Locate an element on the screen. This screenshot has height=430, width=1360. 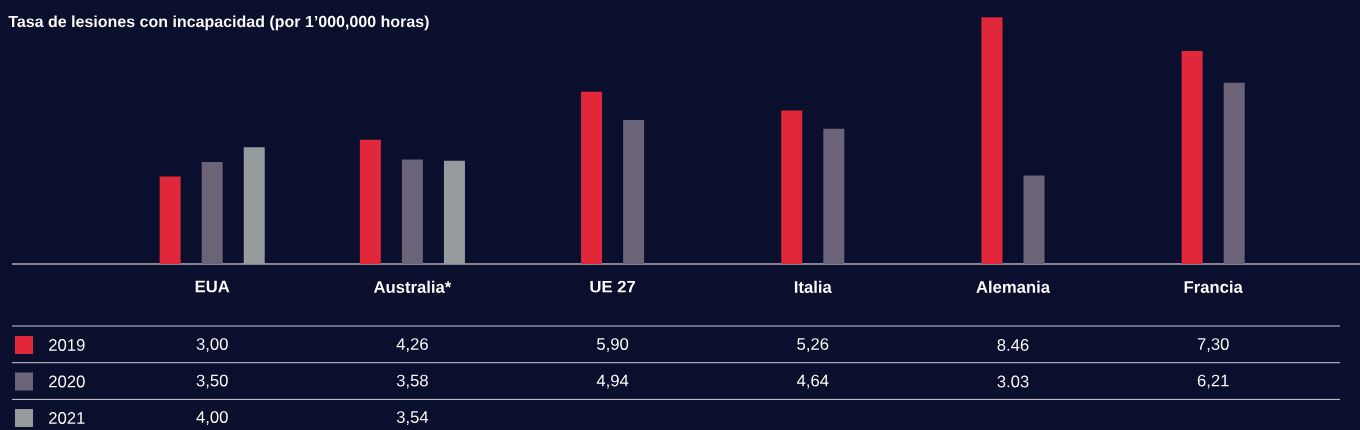
data-label: 3,58 is located at coordinates (412, 381).